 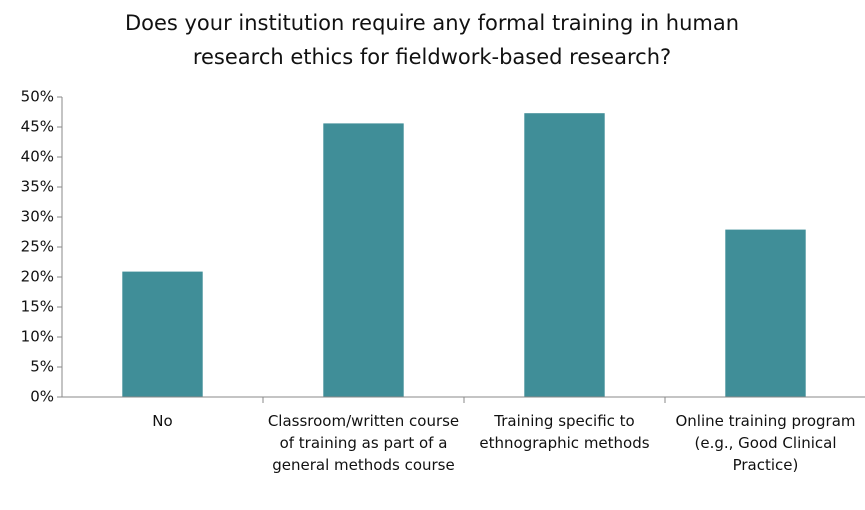 What do you see at coordinates (37, 127) in the screenshot?
I see `y-tick-label: 45%` at bounding box center [37, 127].